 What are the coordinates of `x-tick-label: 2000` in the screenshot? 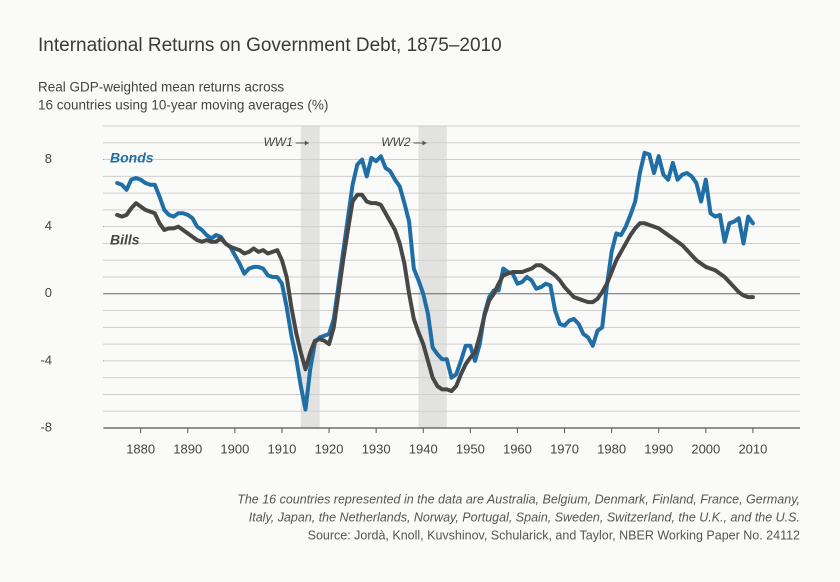 It's located at (705, 448).